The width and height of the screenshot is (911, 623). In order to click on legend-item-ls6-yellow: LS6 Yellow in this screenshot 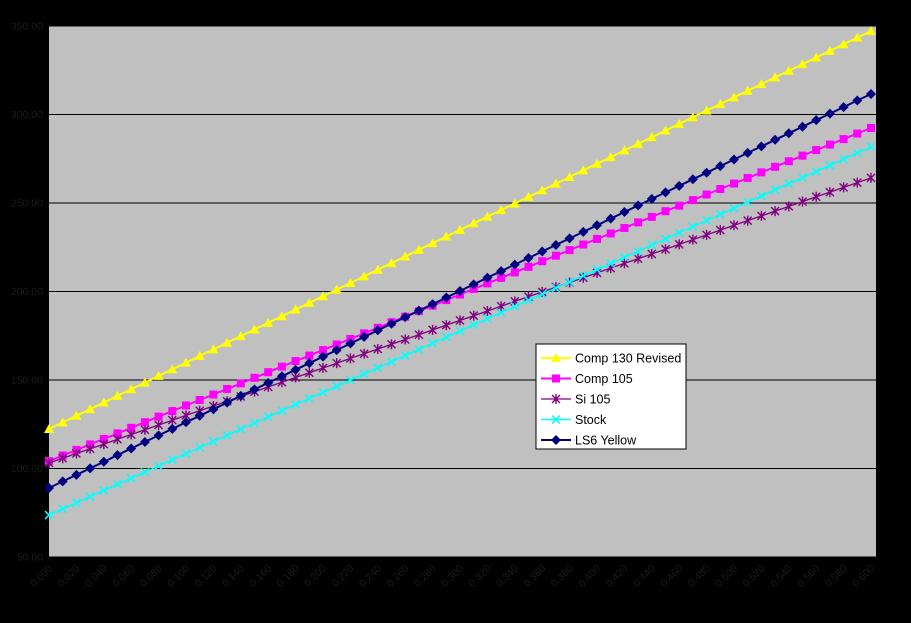, I will do `click(589, 441)`.